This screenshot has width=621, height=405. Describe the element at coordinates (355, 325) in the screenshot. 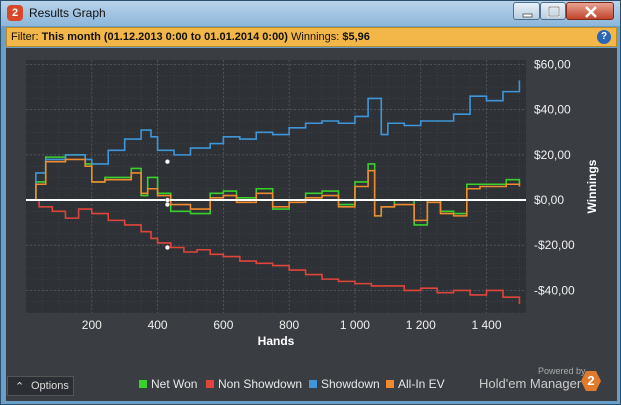

I see `x-tick-label: 1 000` at that location.